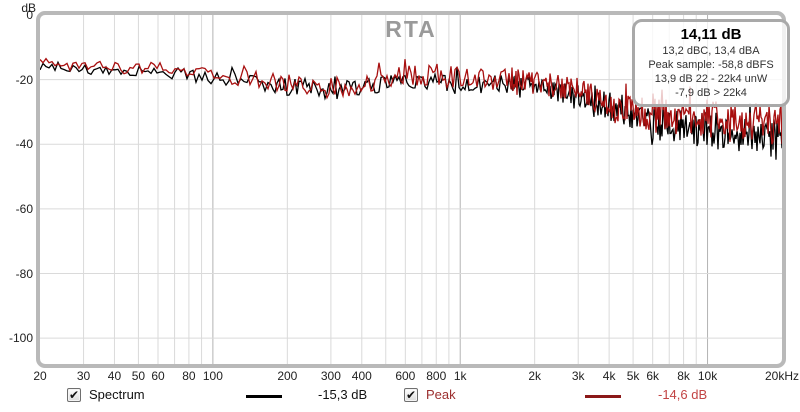  I want to click on x-tick-label: 8k, so click(683, 376).